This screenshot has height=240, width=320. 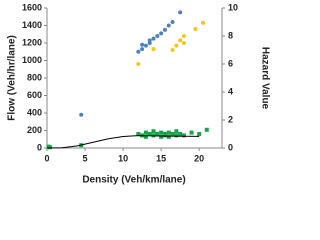 What do you see at coordinates (123, 158) in the screenshot?
I see `x-tick-label: 10` at bounding box center [123, 158].